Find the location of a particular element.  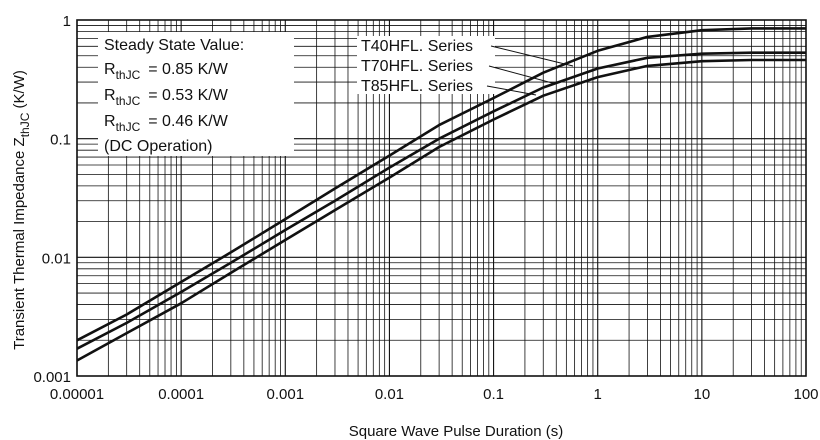

leader-line-t70 is located at coordinates (522, 75).